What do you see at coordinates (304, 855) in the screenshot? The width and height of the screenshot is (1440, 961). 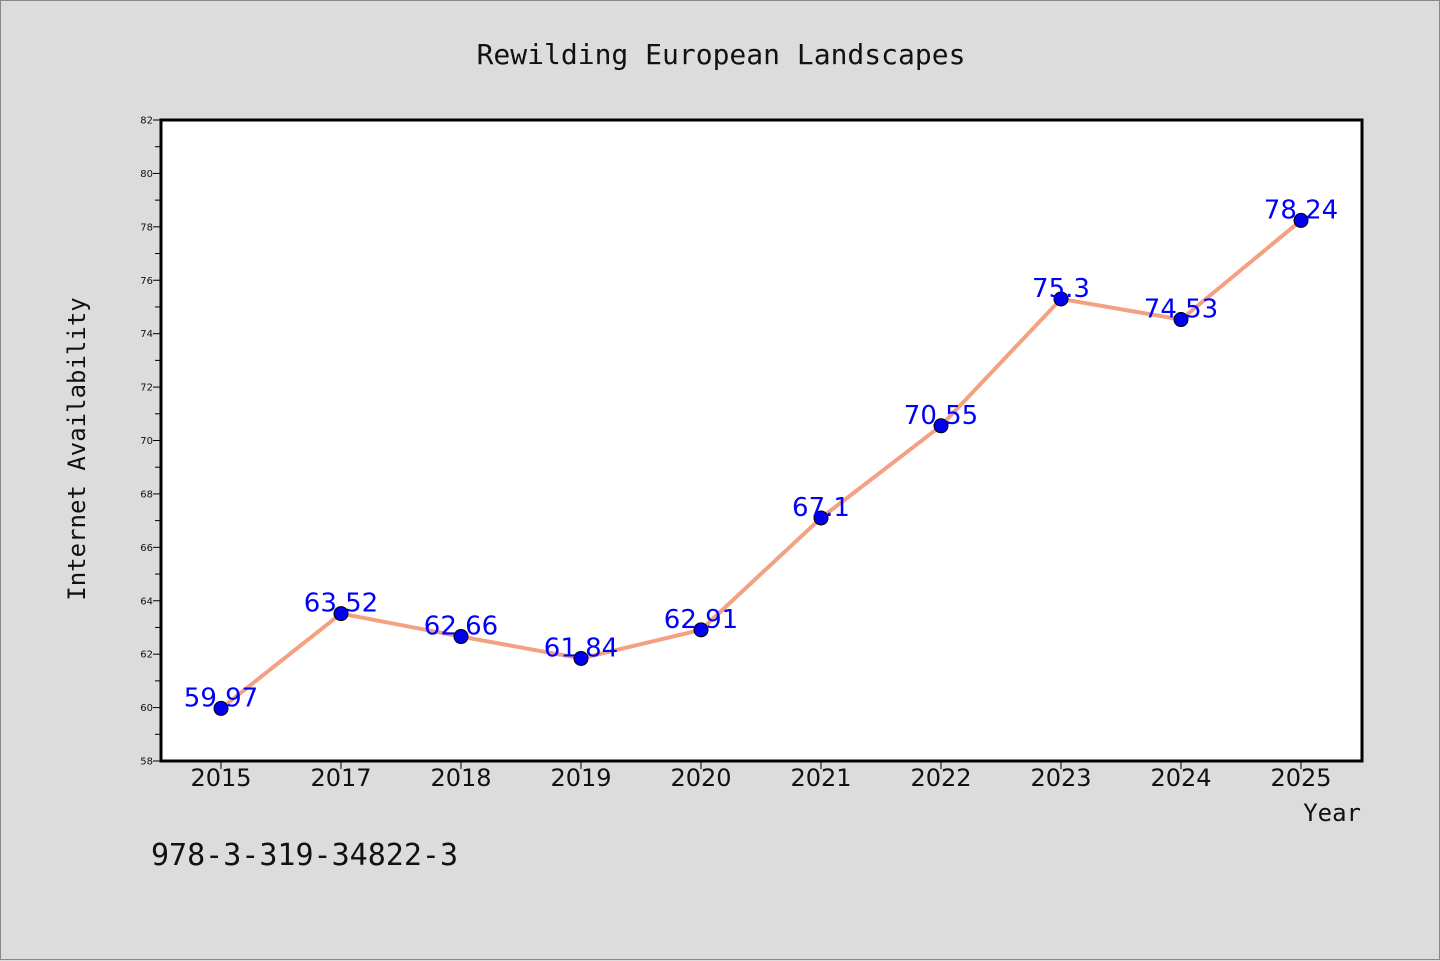 I see `isbn-text: 978-3-319-34822-3` at bounding box center [304, 855].